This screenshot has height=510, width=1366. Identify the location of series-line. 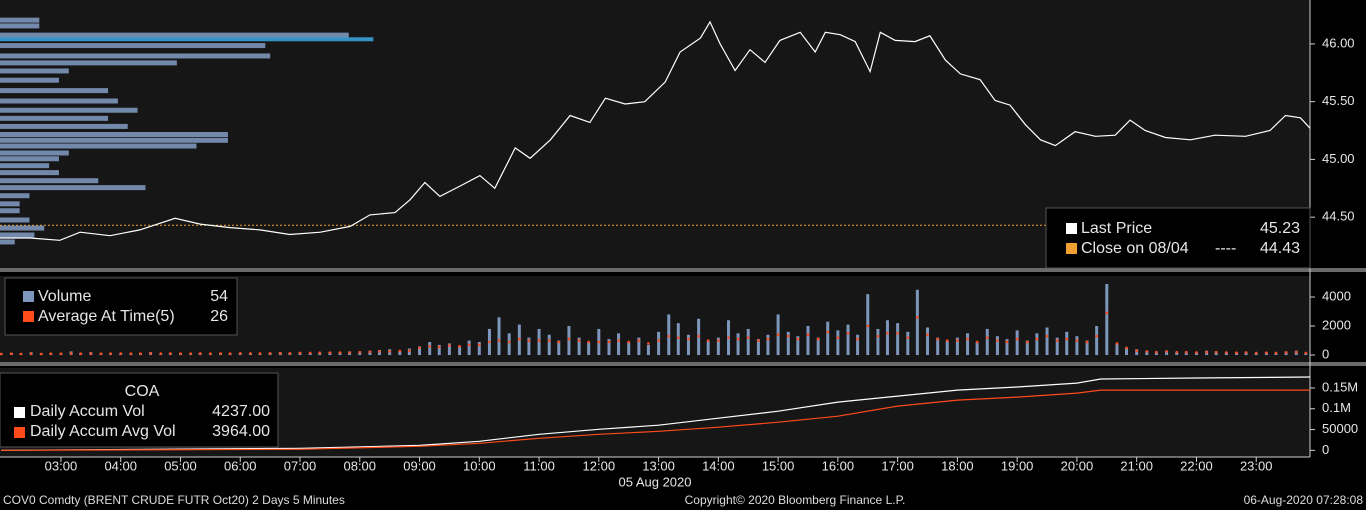
(655, 420).